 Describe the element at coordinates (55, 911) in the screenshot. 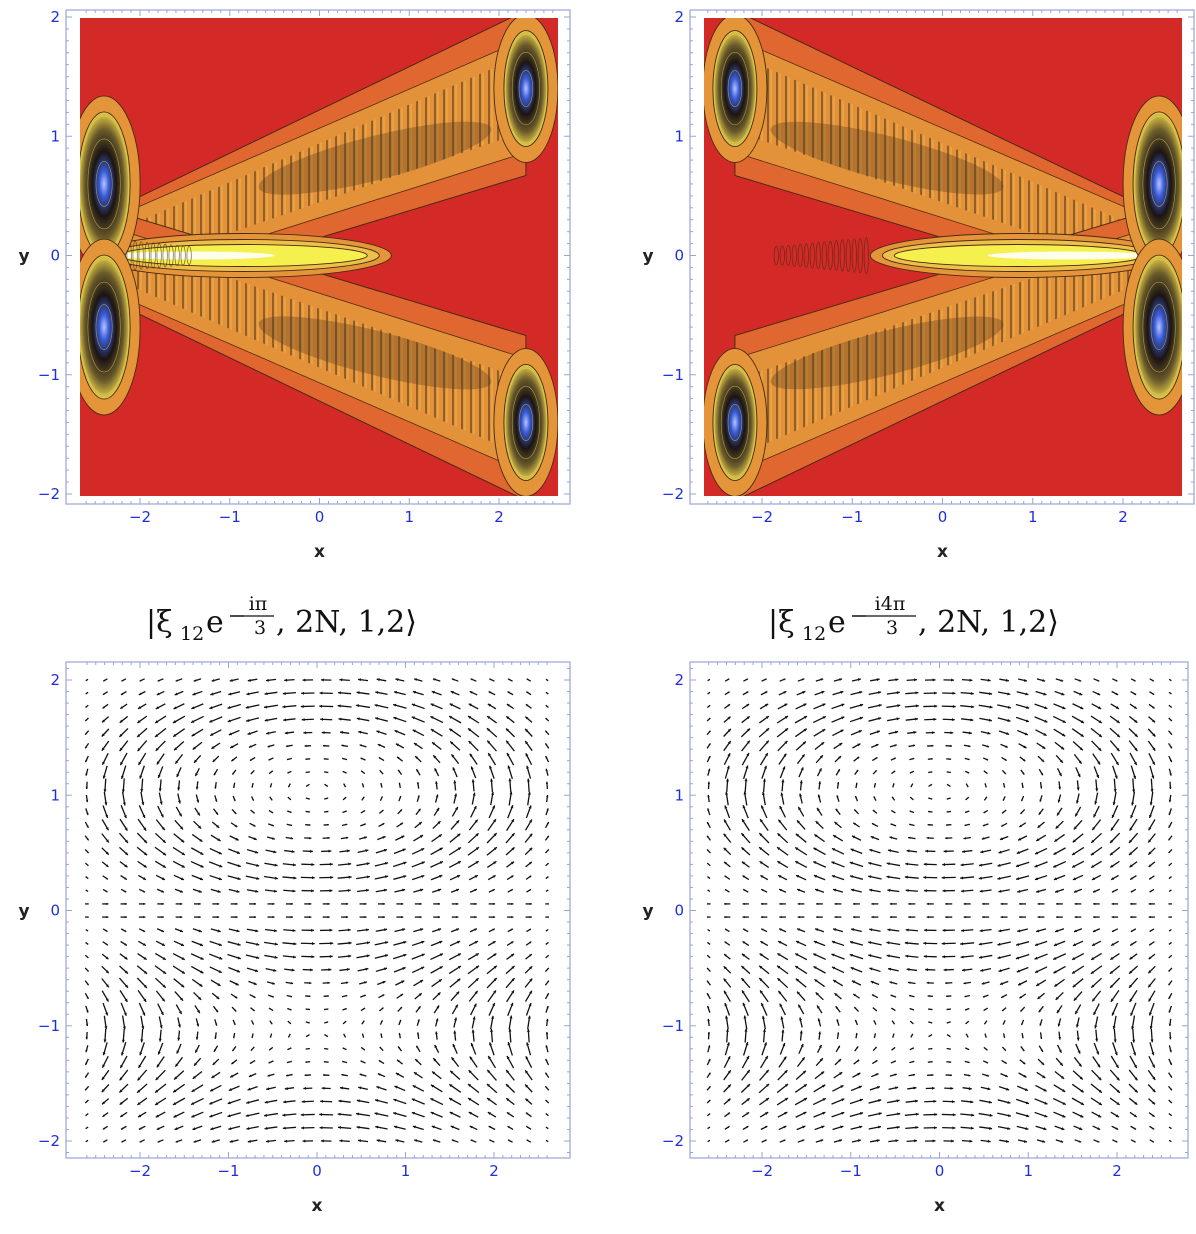

I see `y-tick-label: 0` at that location.